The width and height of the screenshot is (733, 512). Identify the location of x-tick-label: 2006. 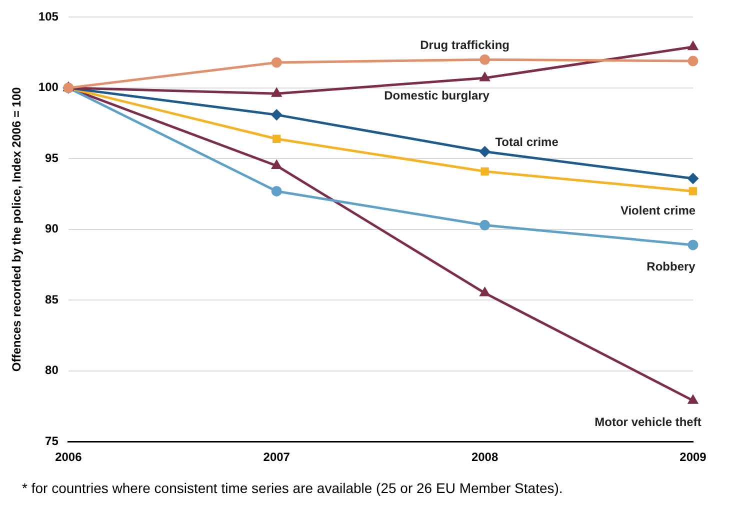
(68, 457).